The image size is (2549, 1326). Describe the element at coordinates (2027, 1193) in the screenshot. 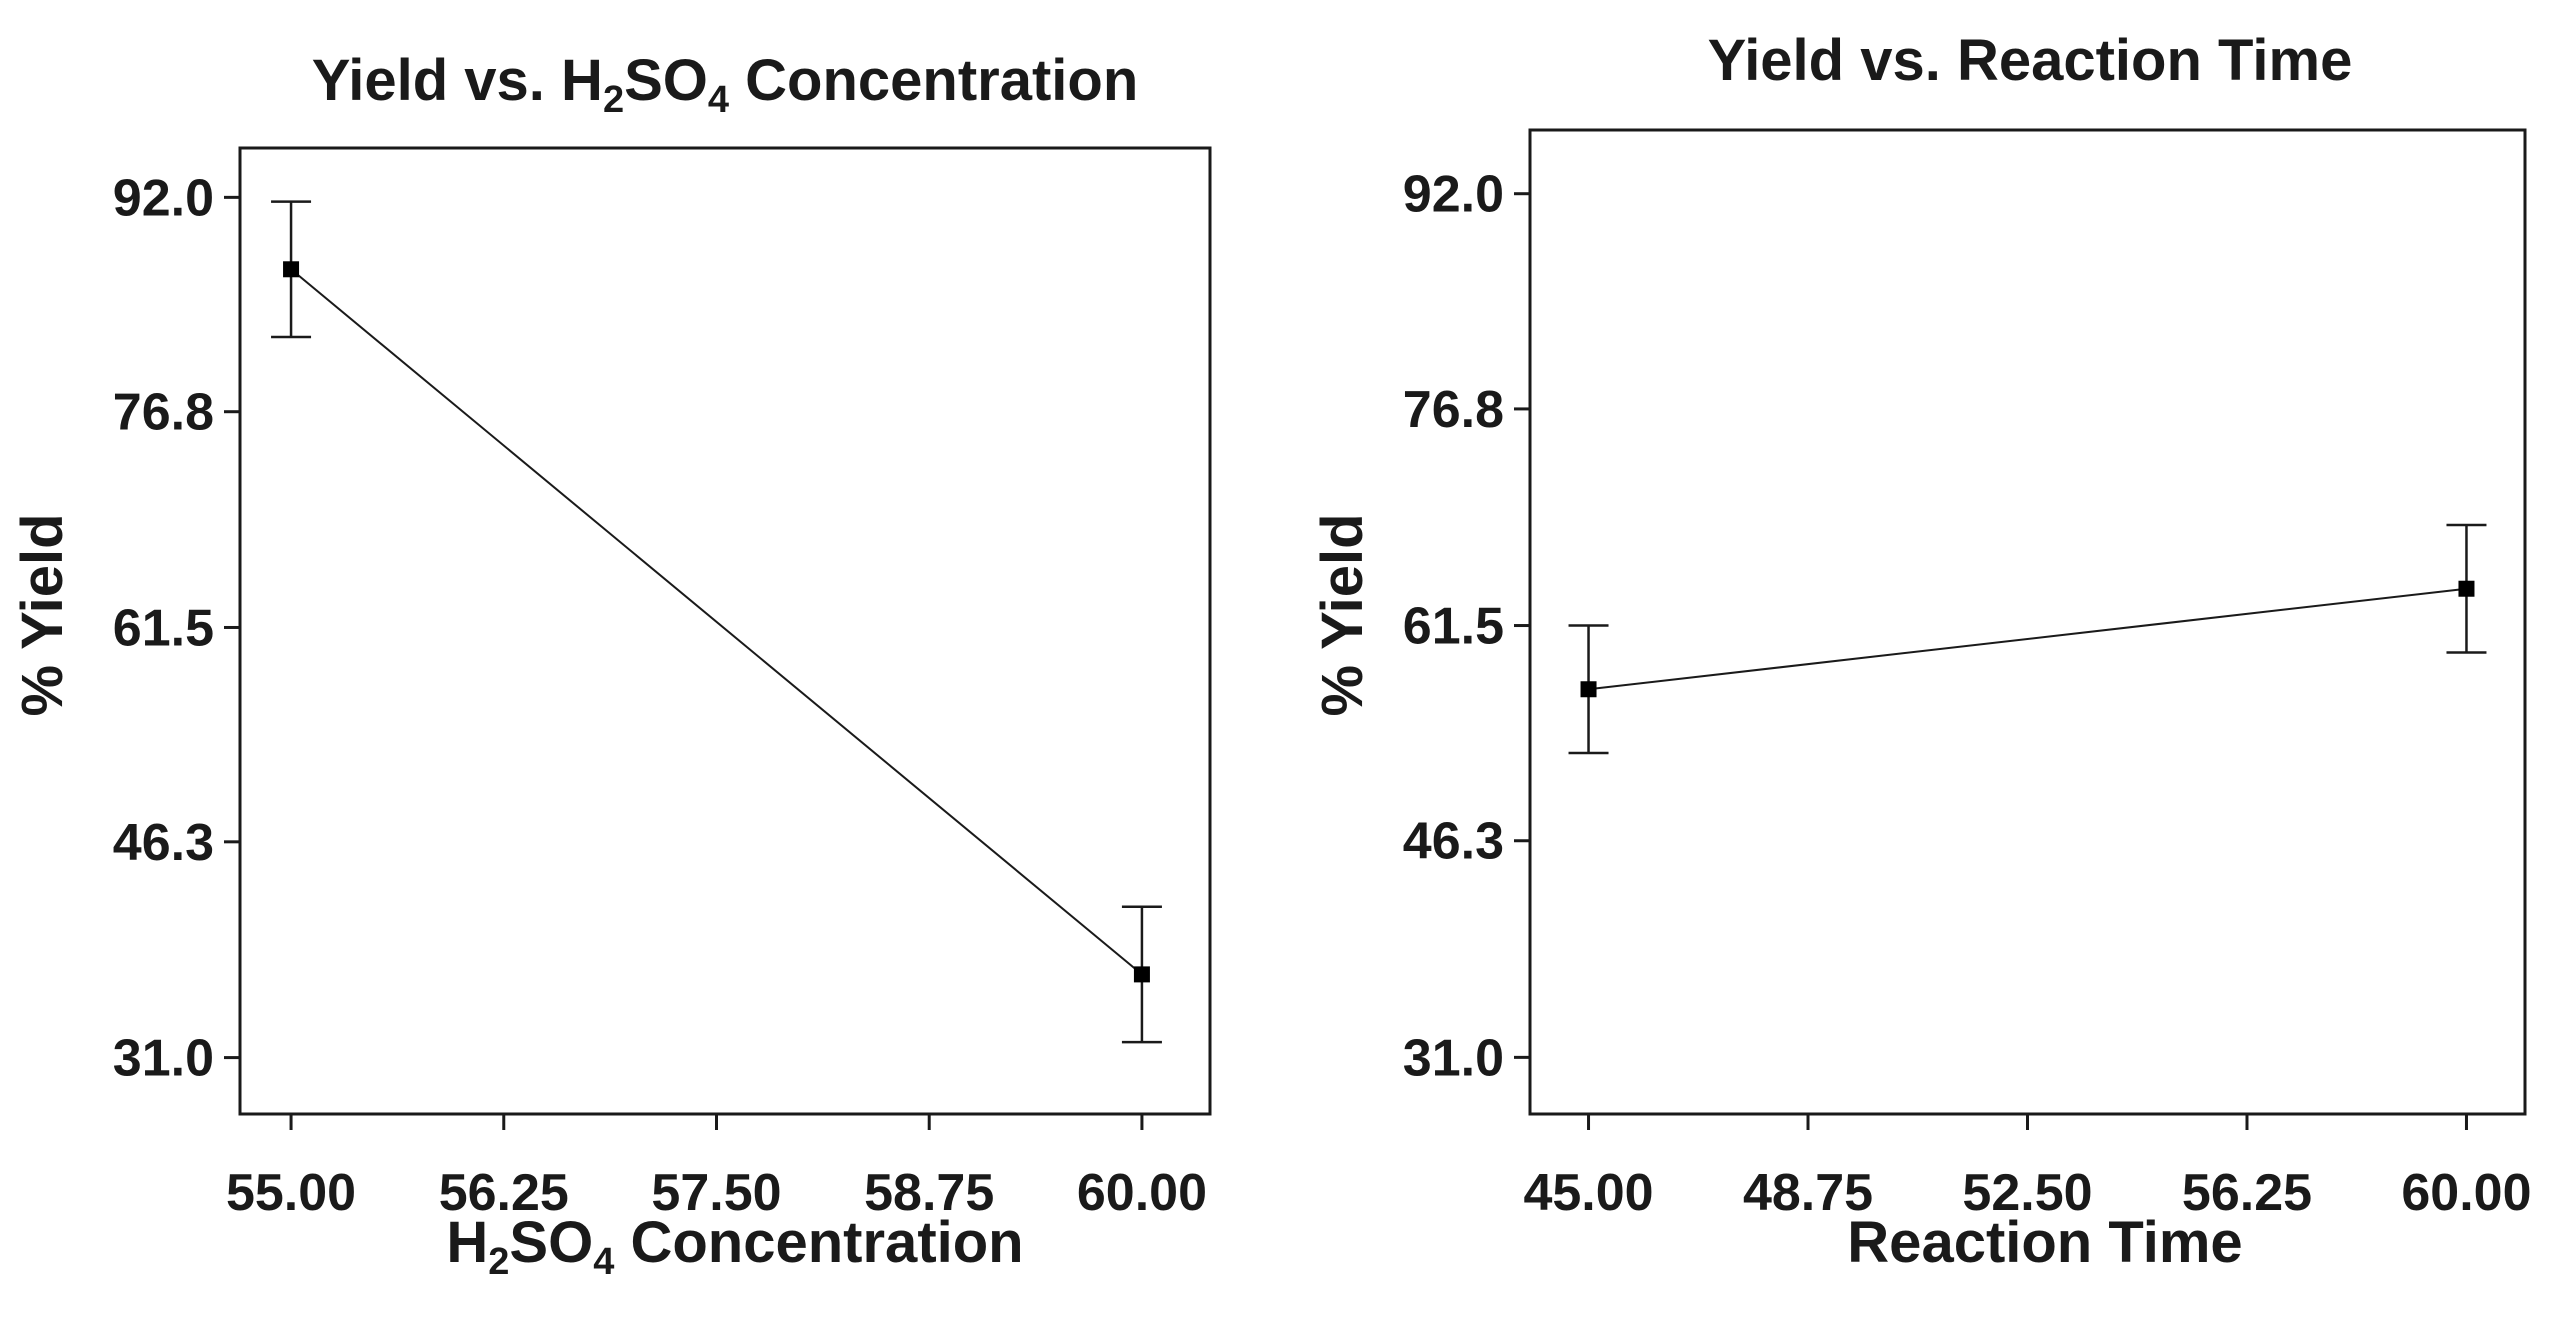

I see `x-tick-label: 52.50` at that location.